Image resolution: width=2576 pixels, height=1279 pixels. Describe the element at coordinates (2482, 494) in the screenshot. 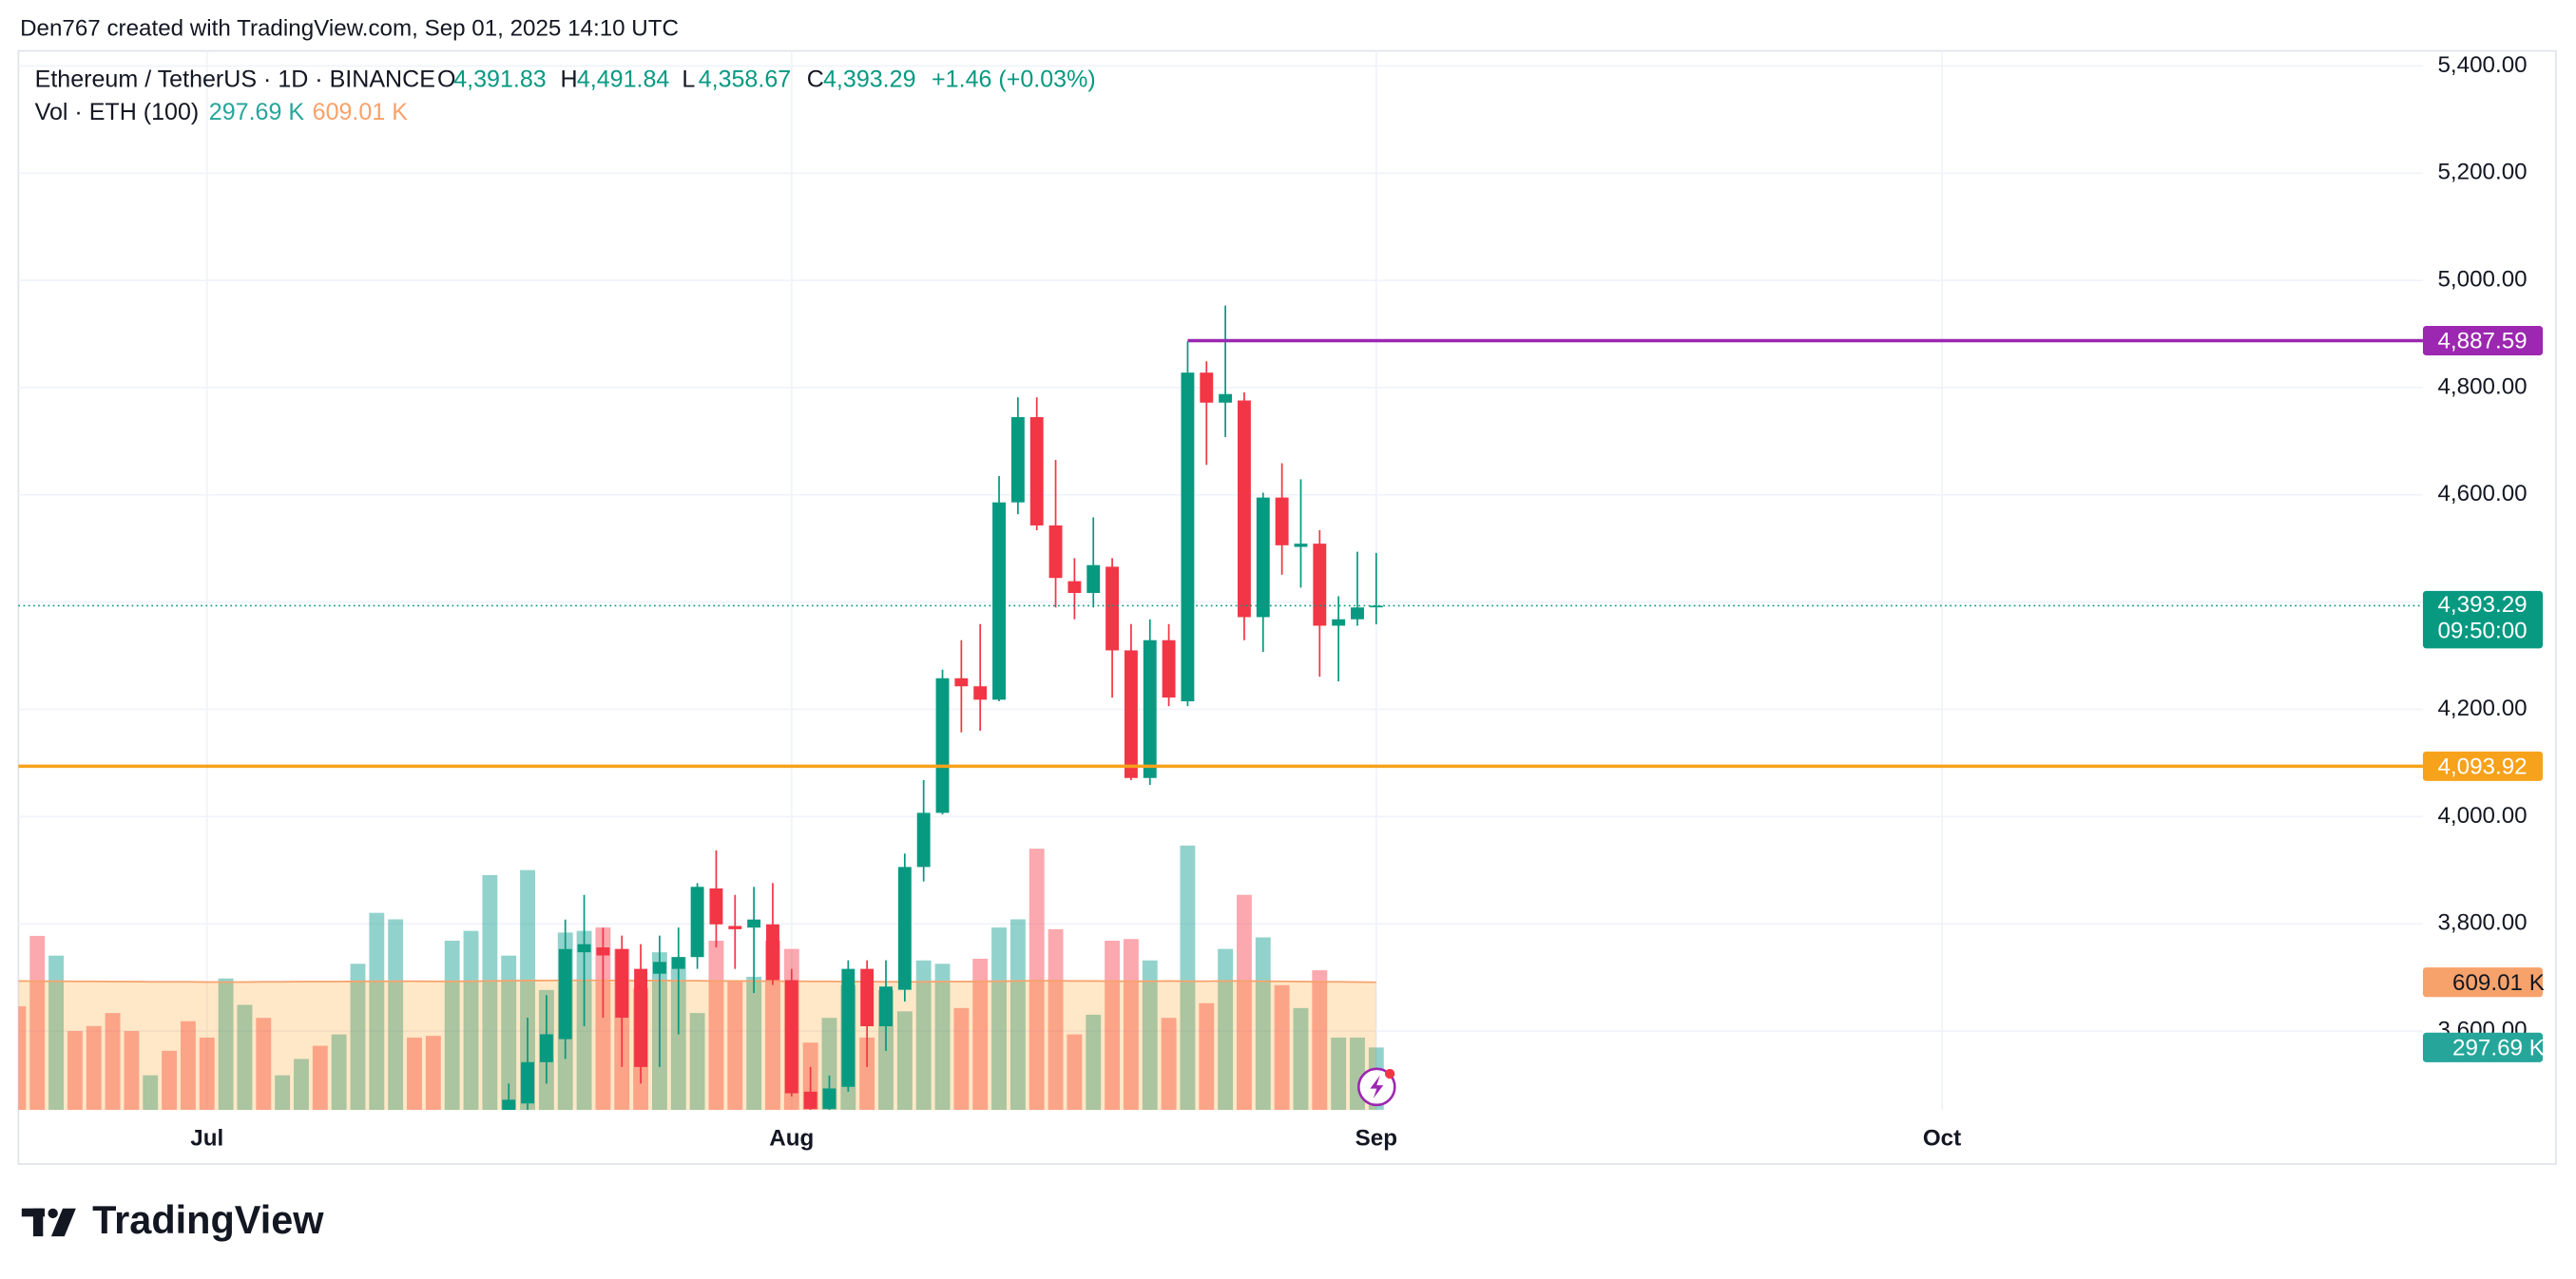

I see `y-tick-label: 4,600.00` at that location.